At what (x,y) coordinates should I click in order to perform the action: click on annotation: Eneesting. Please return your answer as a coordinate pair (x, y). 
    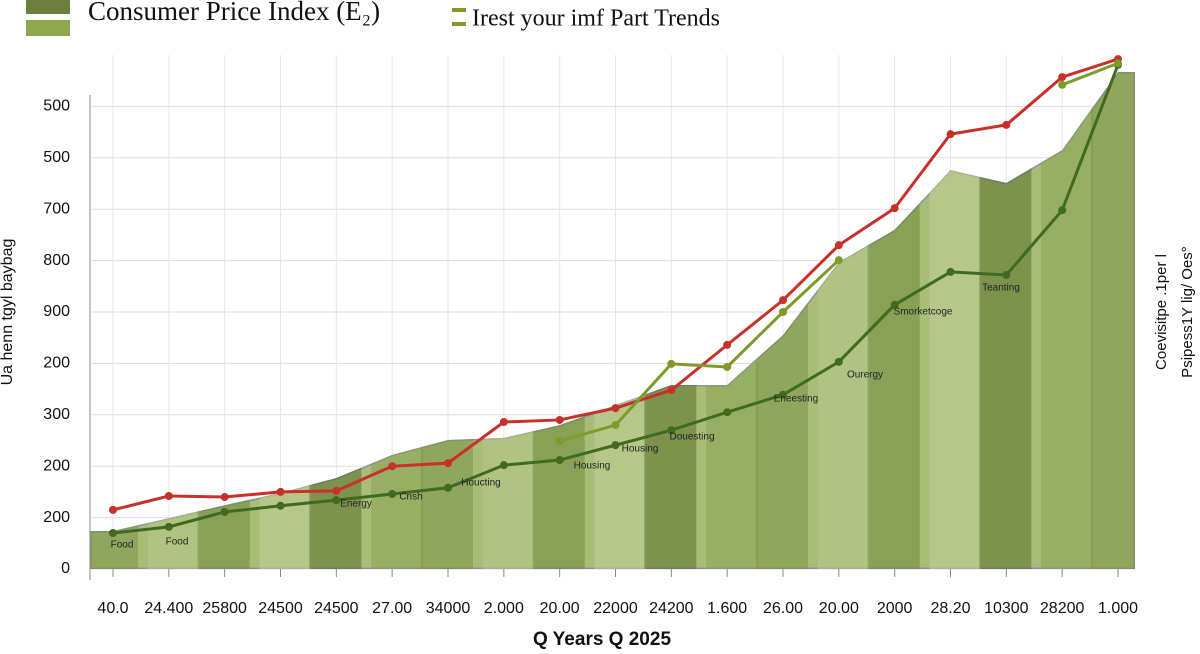
    Looking at the image, I should click on (796, 399).